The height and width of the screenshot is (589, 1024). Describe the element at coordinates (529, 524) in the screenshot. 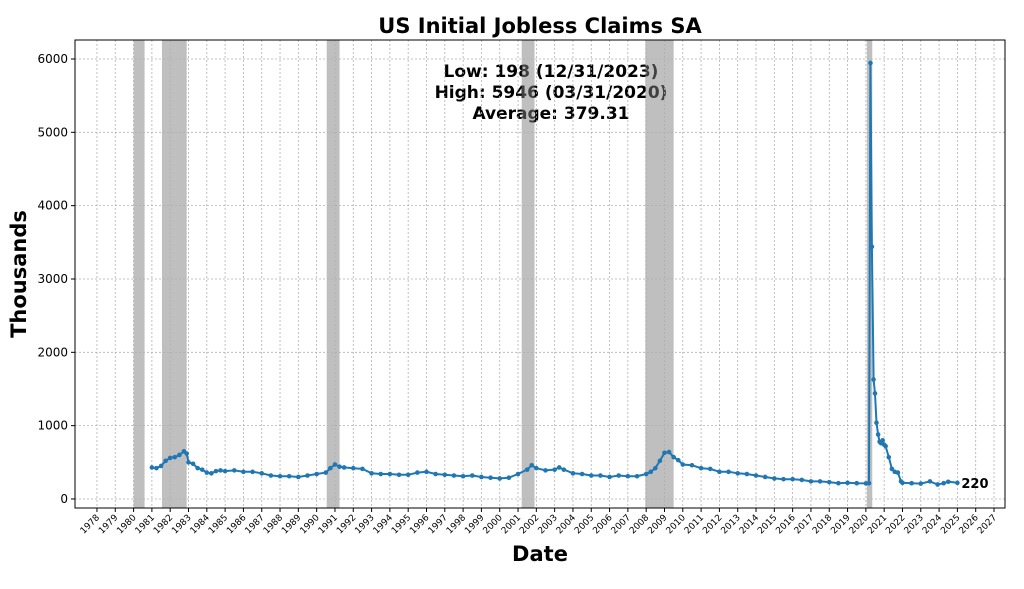

I see `x-tick-label: 2002` at that location.